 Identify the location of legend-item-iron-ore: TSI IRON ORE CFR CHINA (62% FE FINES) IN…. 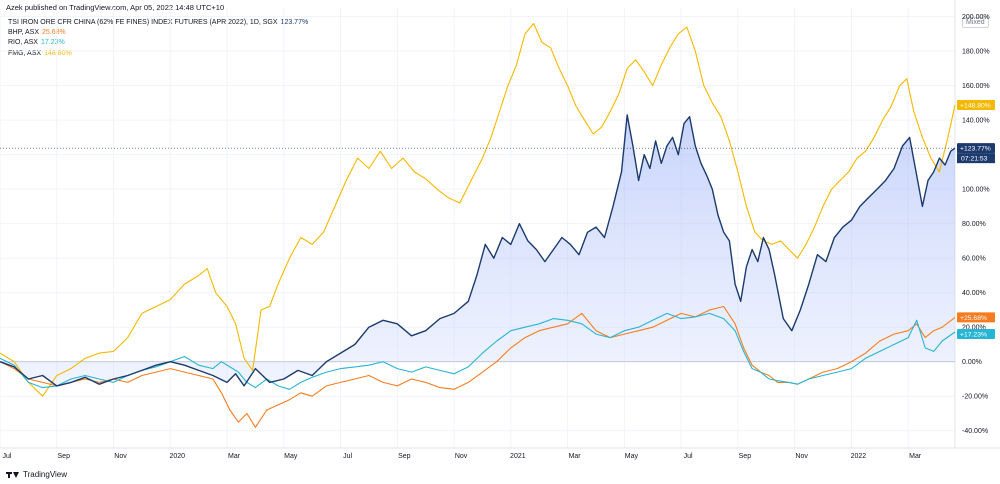
(158, 23).